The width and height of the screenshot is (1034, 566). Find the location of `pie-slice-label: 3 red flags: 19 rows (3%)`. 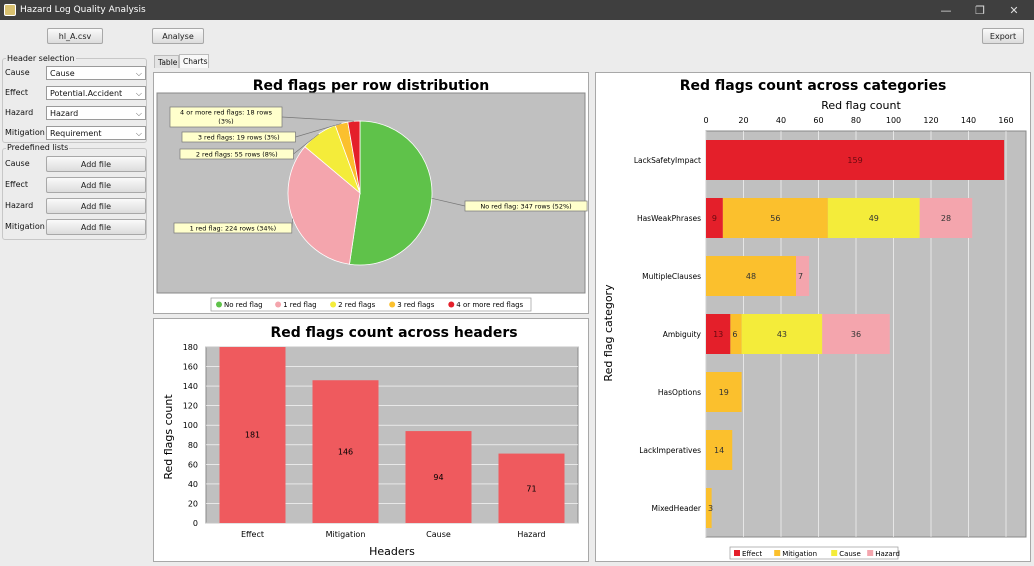

pie-slice-label: 3 red flags: 19 rows (3%) is located at coordinates (239, 138).